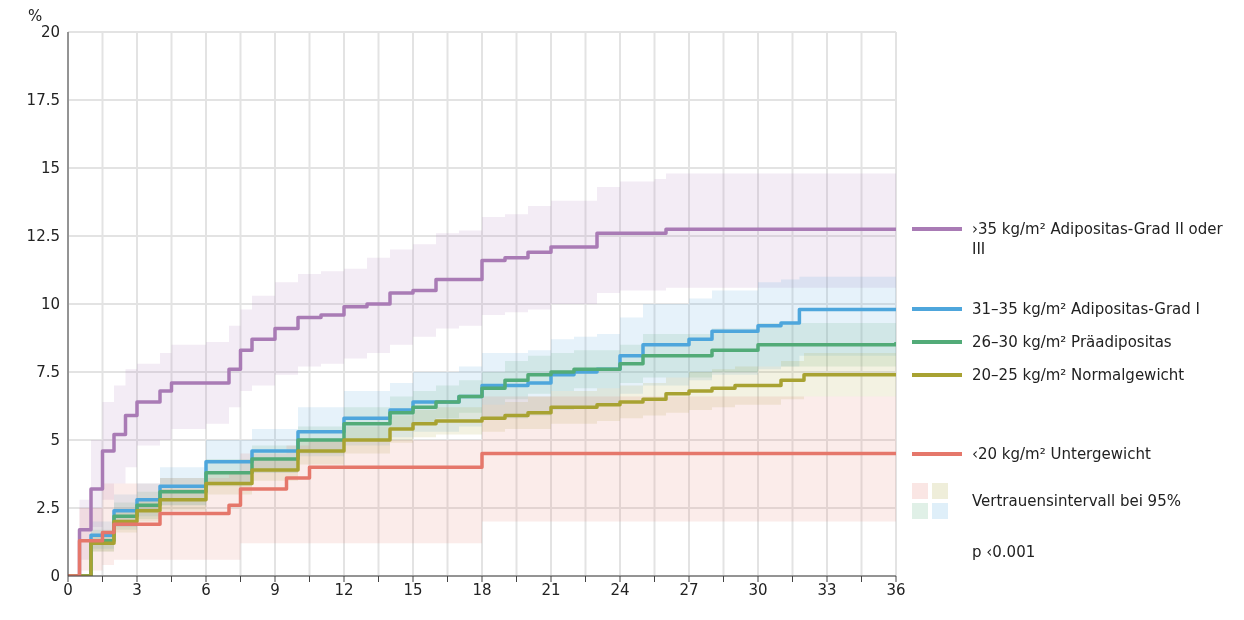  What do you see at coordinates (551, 589) in the screenshot?
I see `x-tick-label: 21` at bounding box center [551, 589].